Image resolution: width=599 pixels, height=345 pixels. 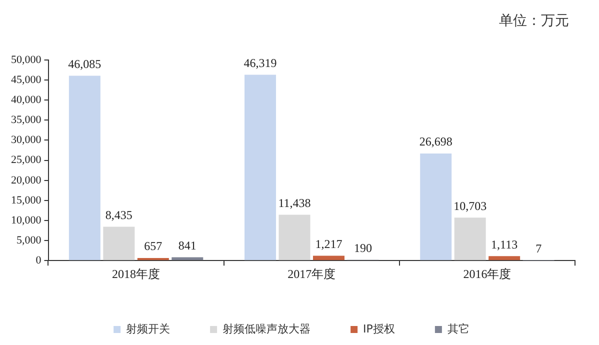 What do you see at coordinates (26, 80) in the screenshot?
I see `y-tick-label: 45,000` at bounding box center [26, 80].